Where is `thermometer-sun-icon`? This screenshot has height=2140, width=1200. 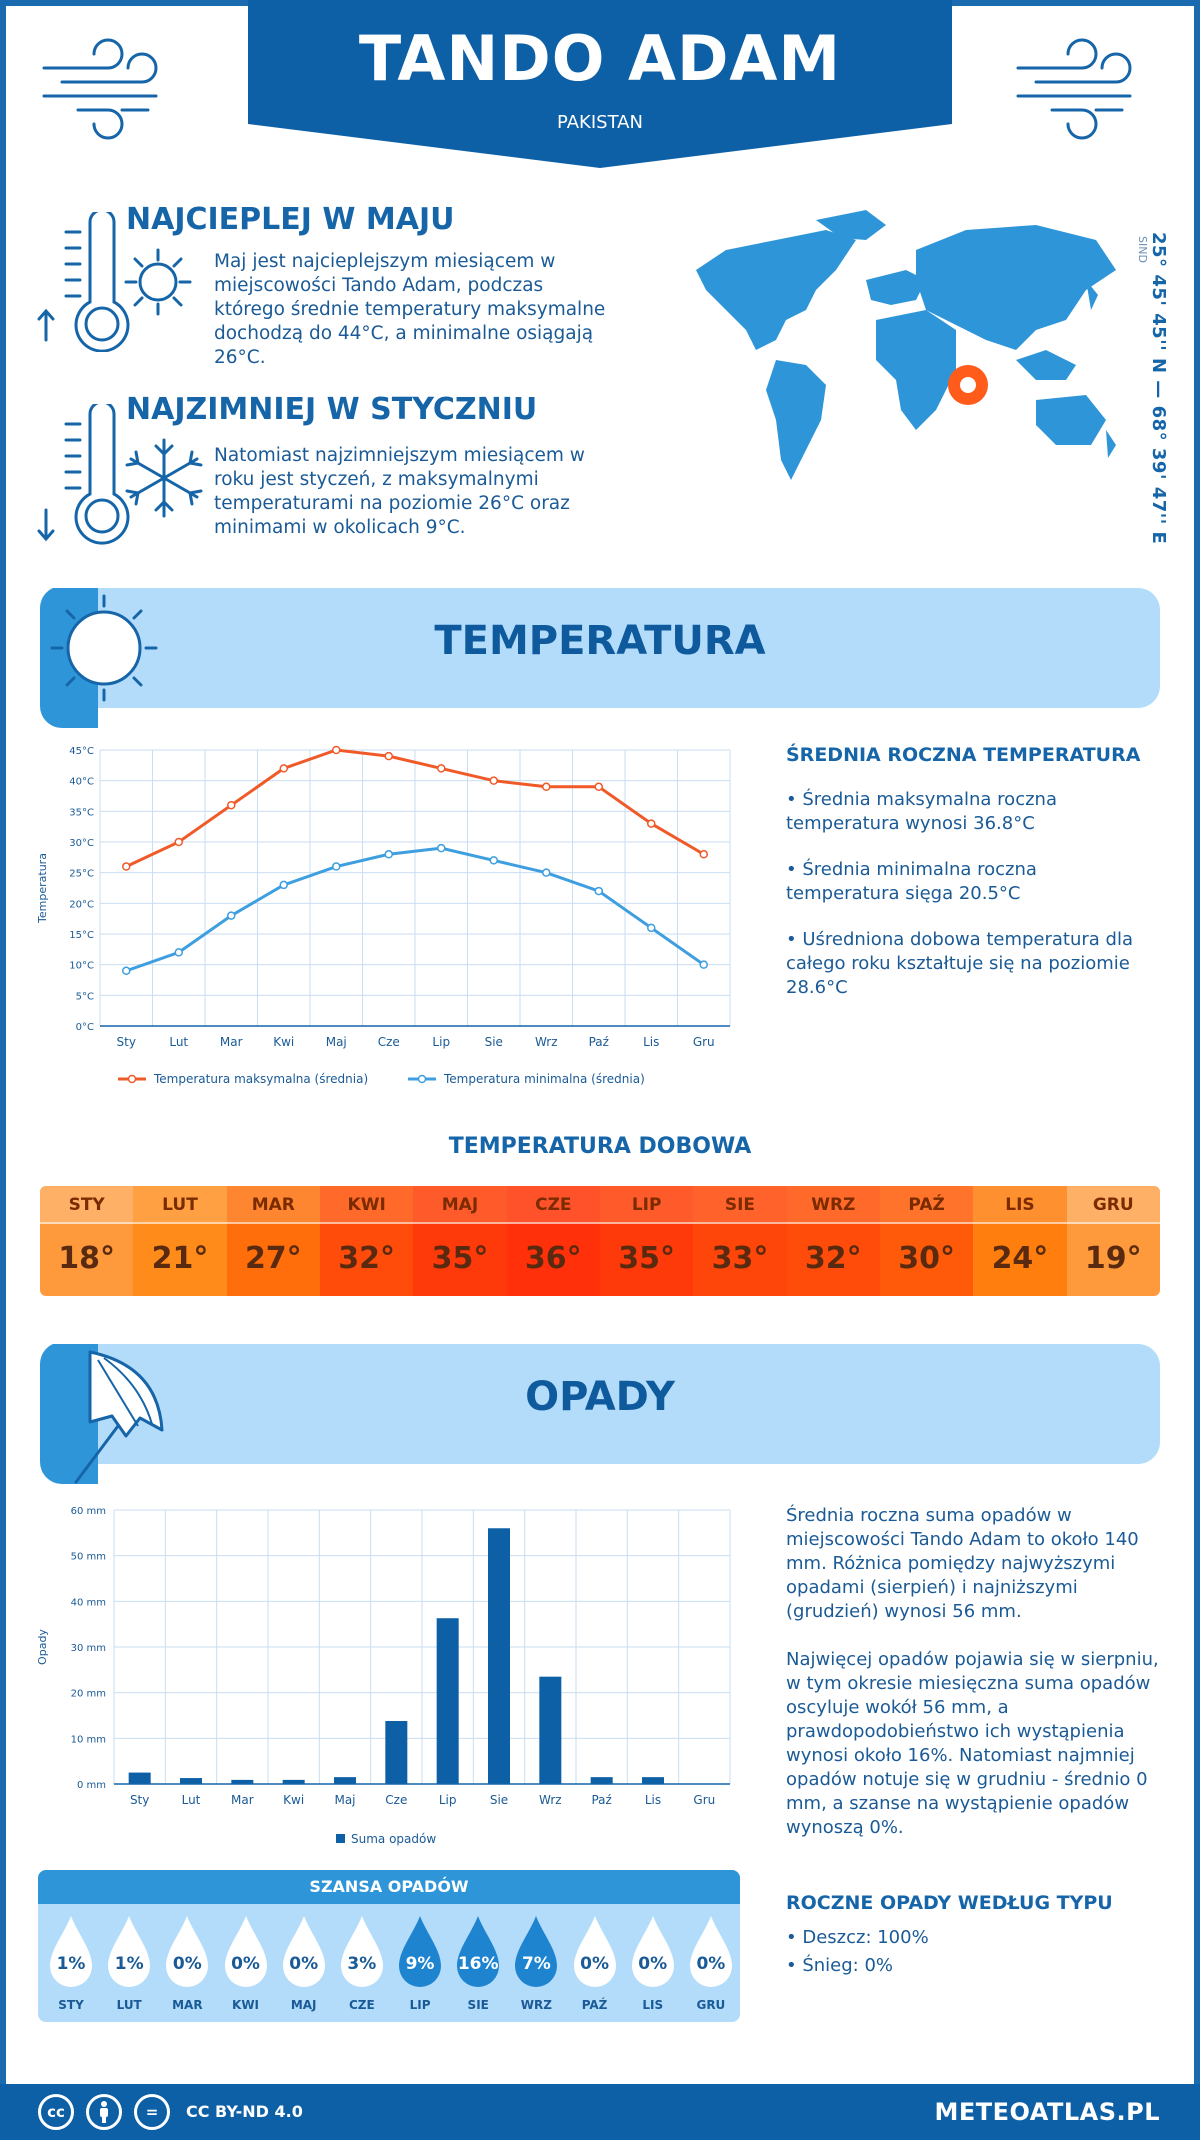 thermometer-sun-icon is located at coordinates (114, 282).